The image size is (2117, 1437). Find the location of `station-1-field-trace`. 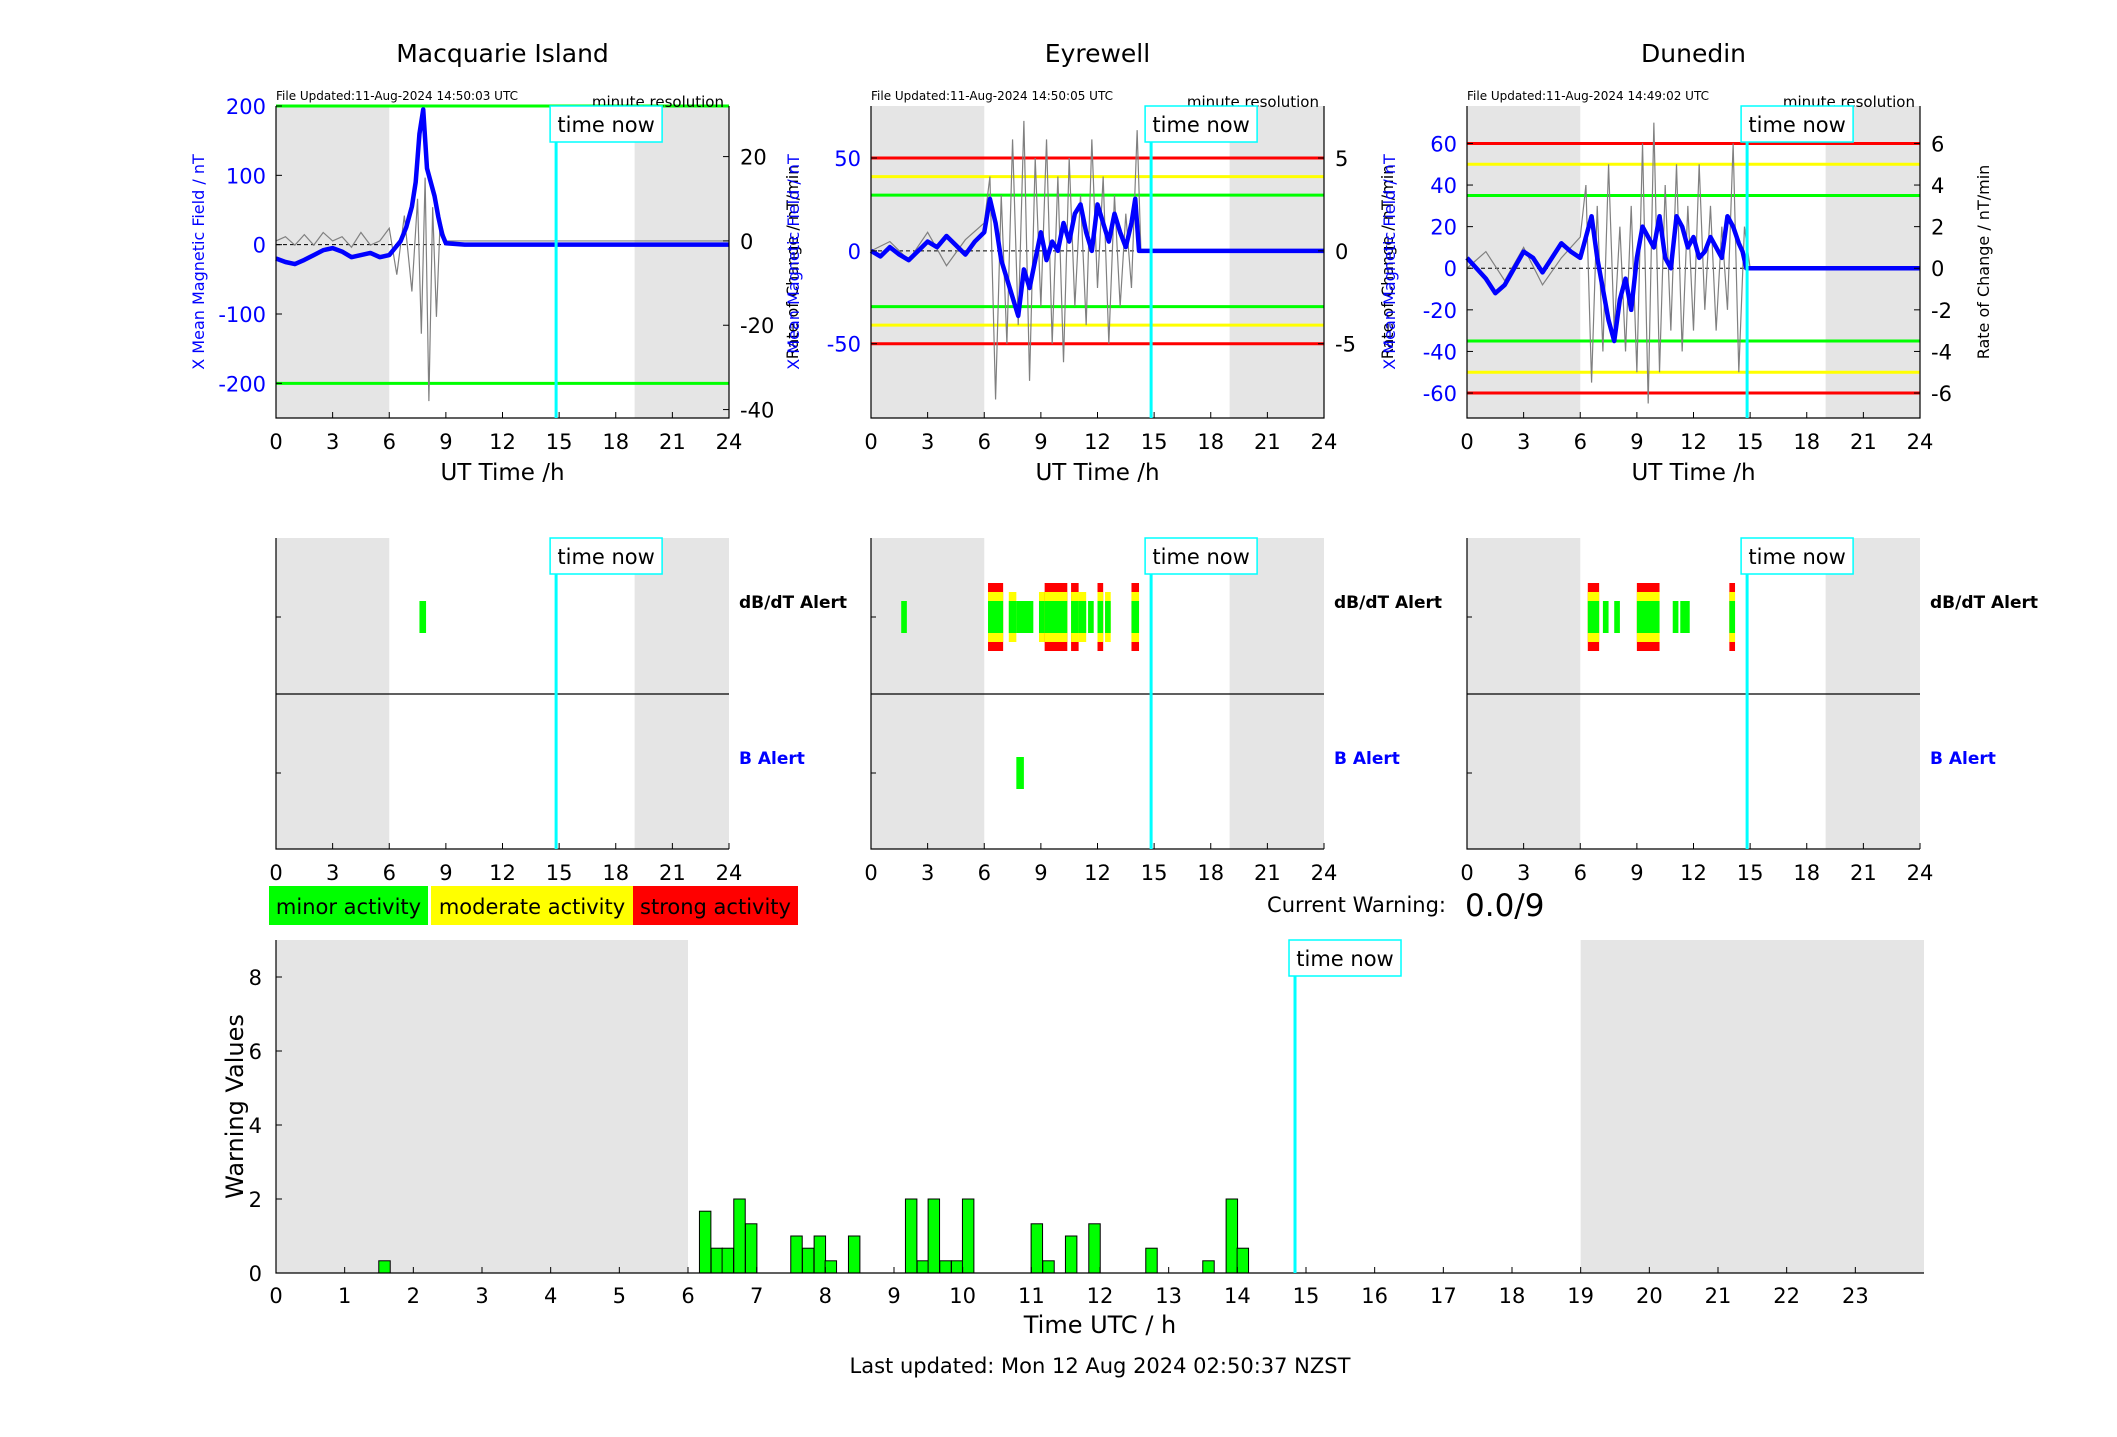

station-1-field-trace is located at coordinates (502, 187).